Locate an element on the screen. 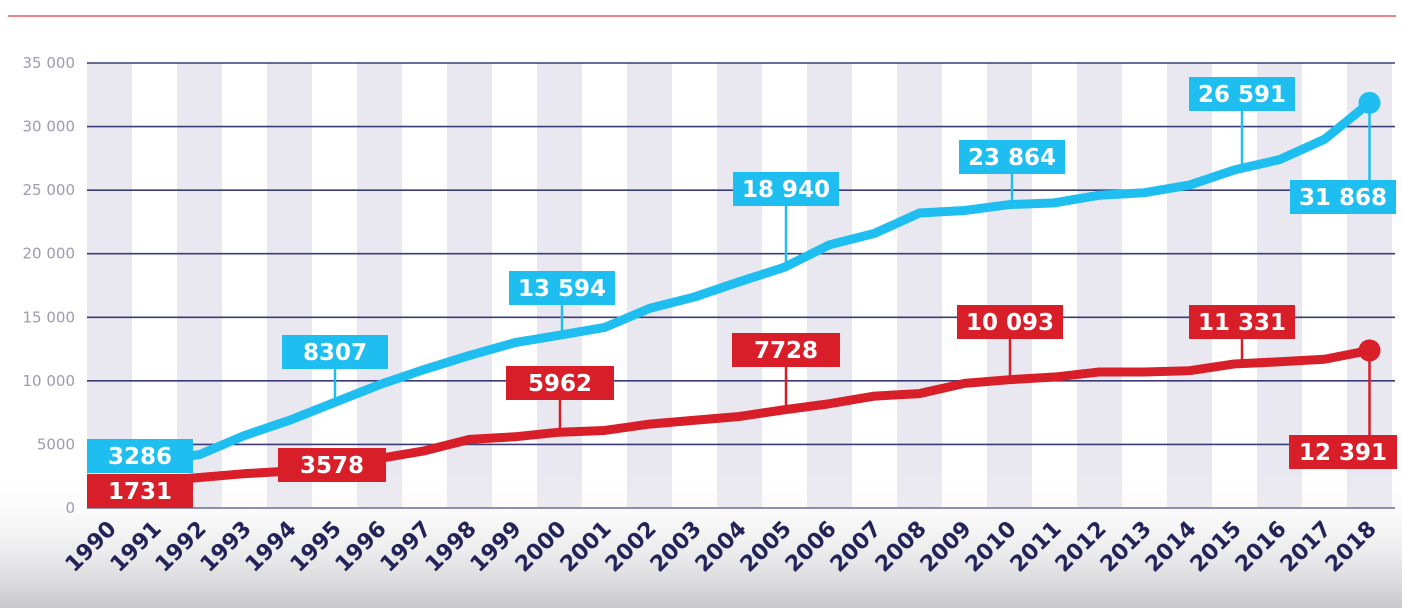  data-label: 5962 is located at coordinates (560, 384).